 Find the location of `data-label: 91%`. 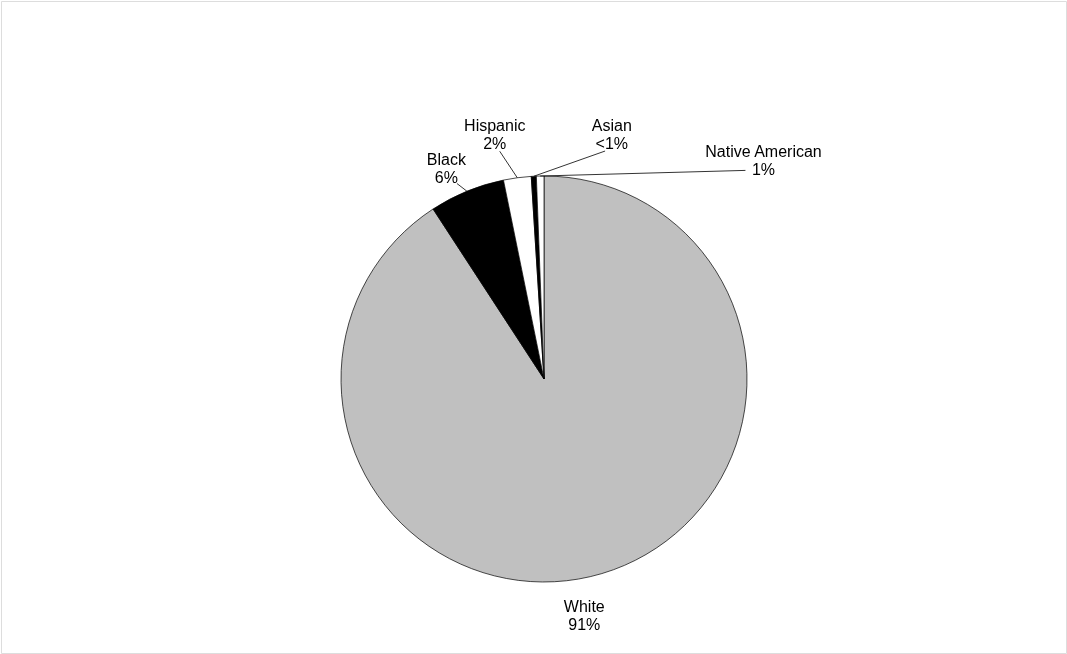

data-label: 91% is located at coordinates (584, 625).